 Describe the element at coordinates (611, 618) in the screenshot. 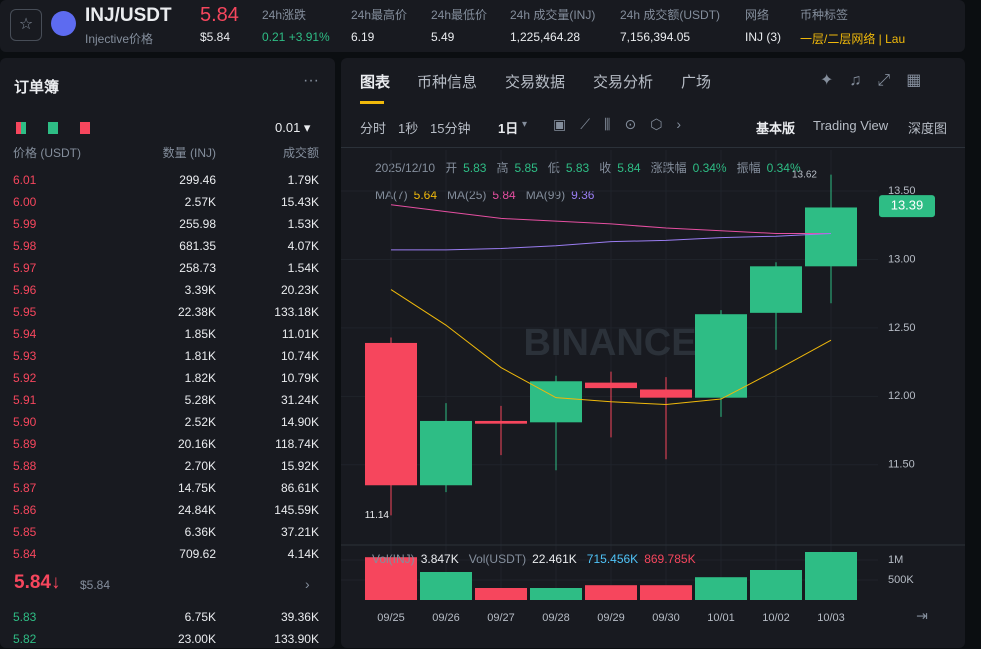

I see `x-tick-label: 09/29` at that location.